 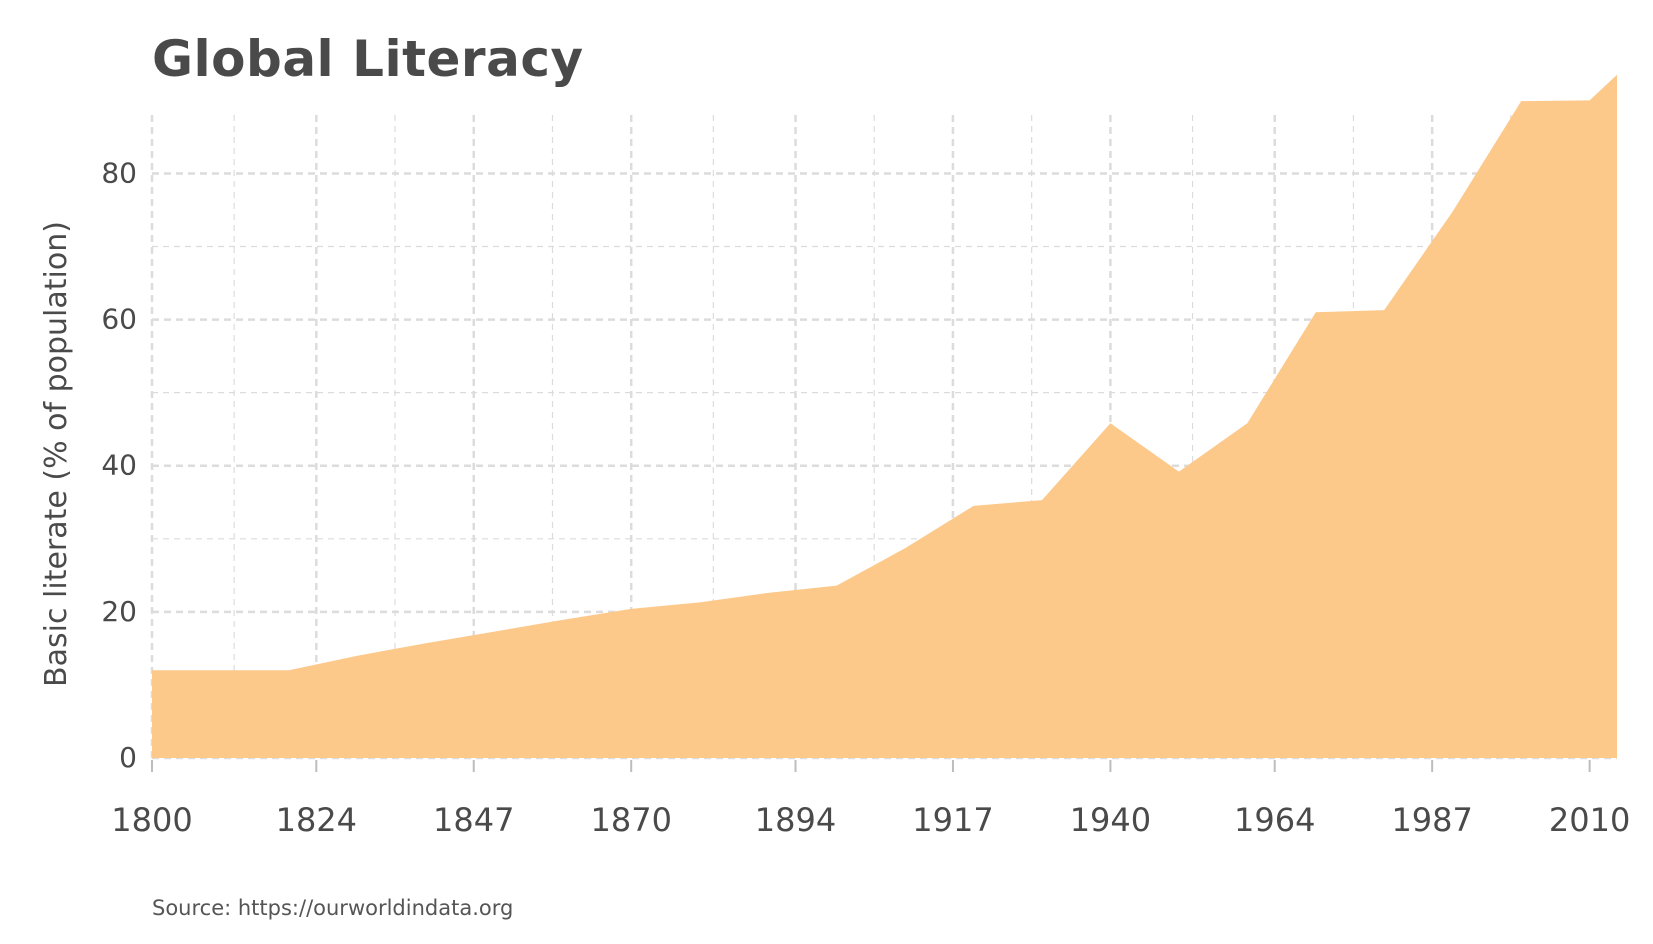 I want to click on x-tick-label: 1847, so click(x=473, y=820).